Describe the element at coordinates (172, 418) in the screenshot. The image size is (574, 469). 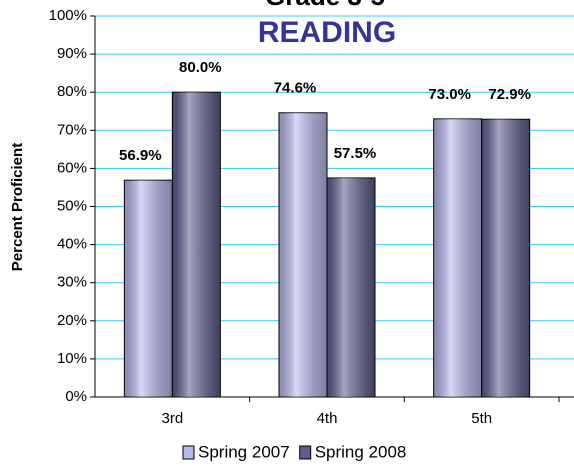
I see `x-tick-label: 3rd` at that location.